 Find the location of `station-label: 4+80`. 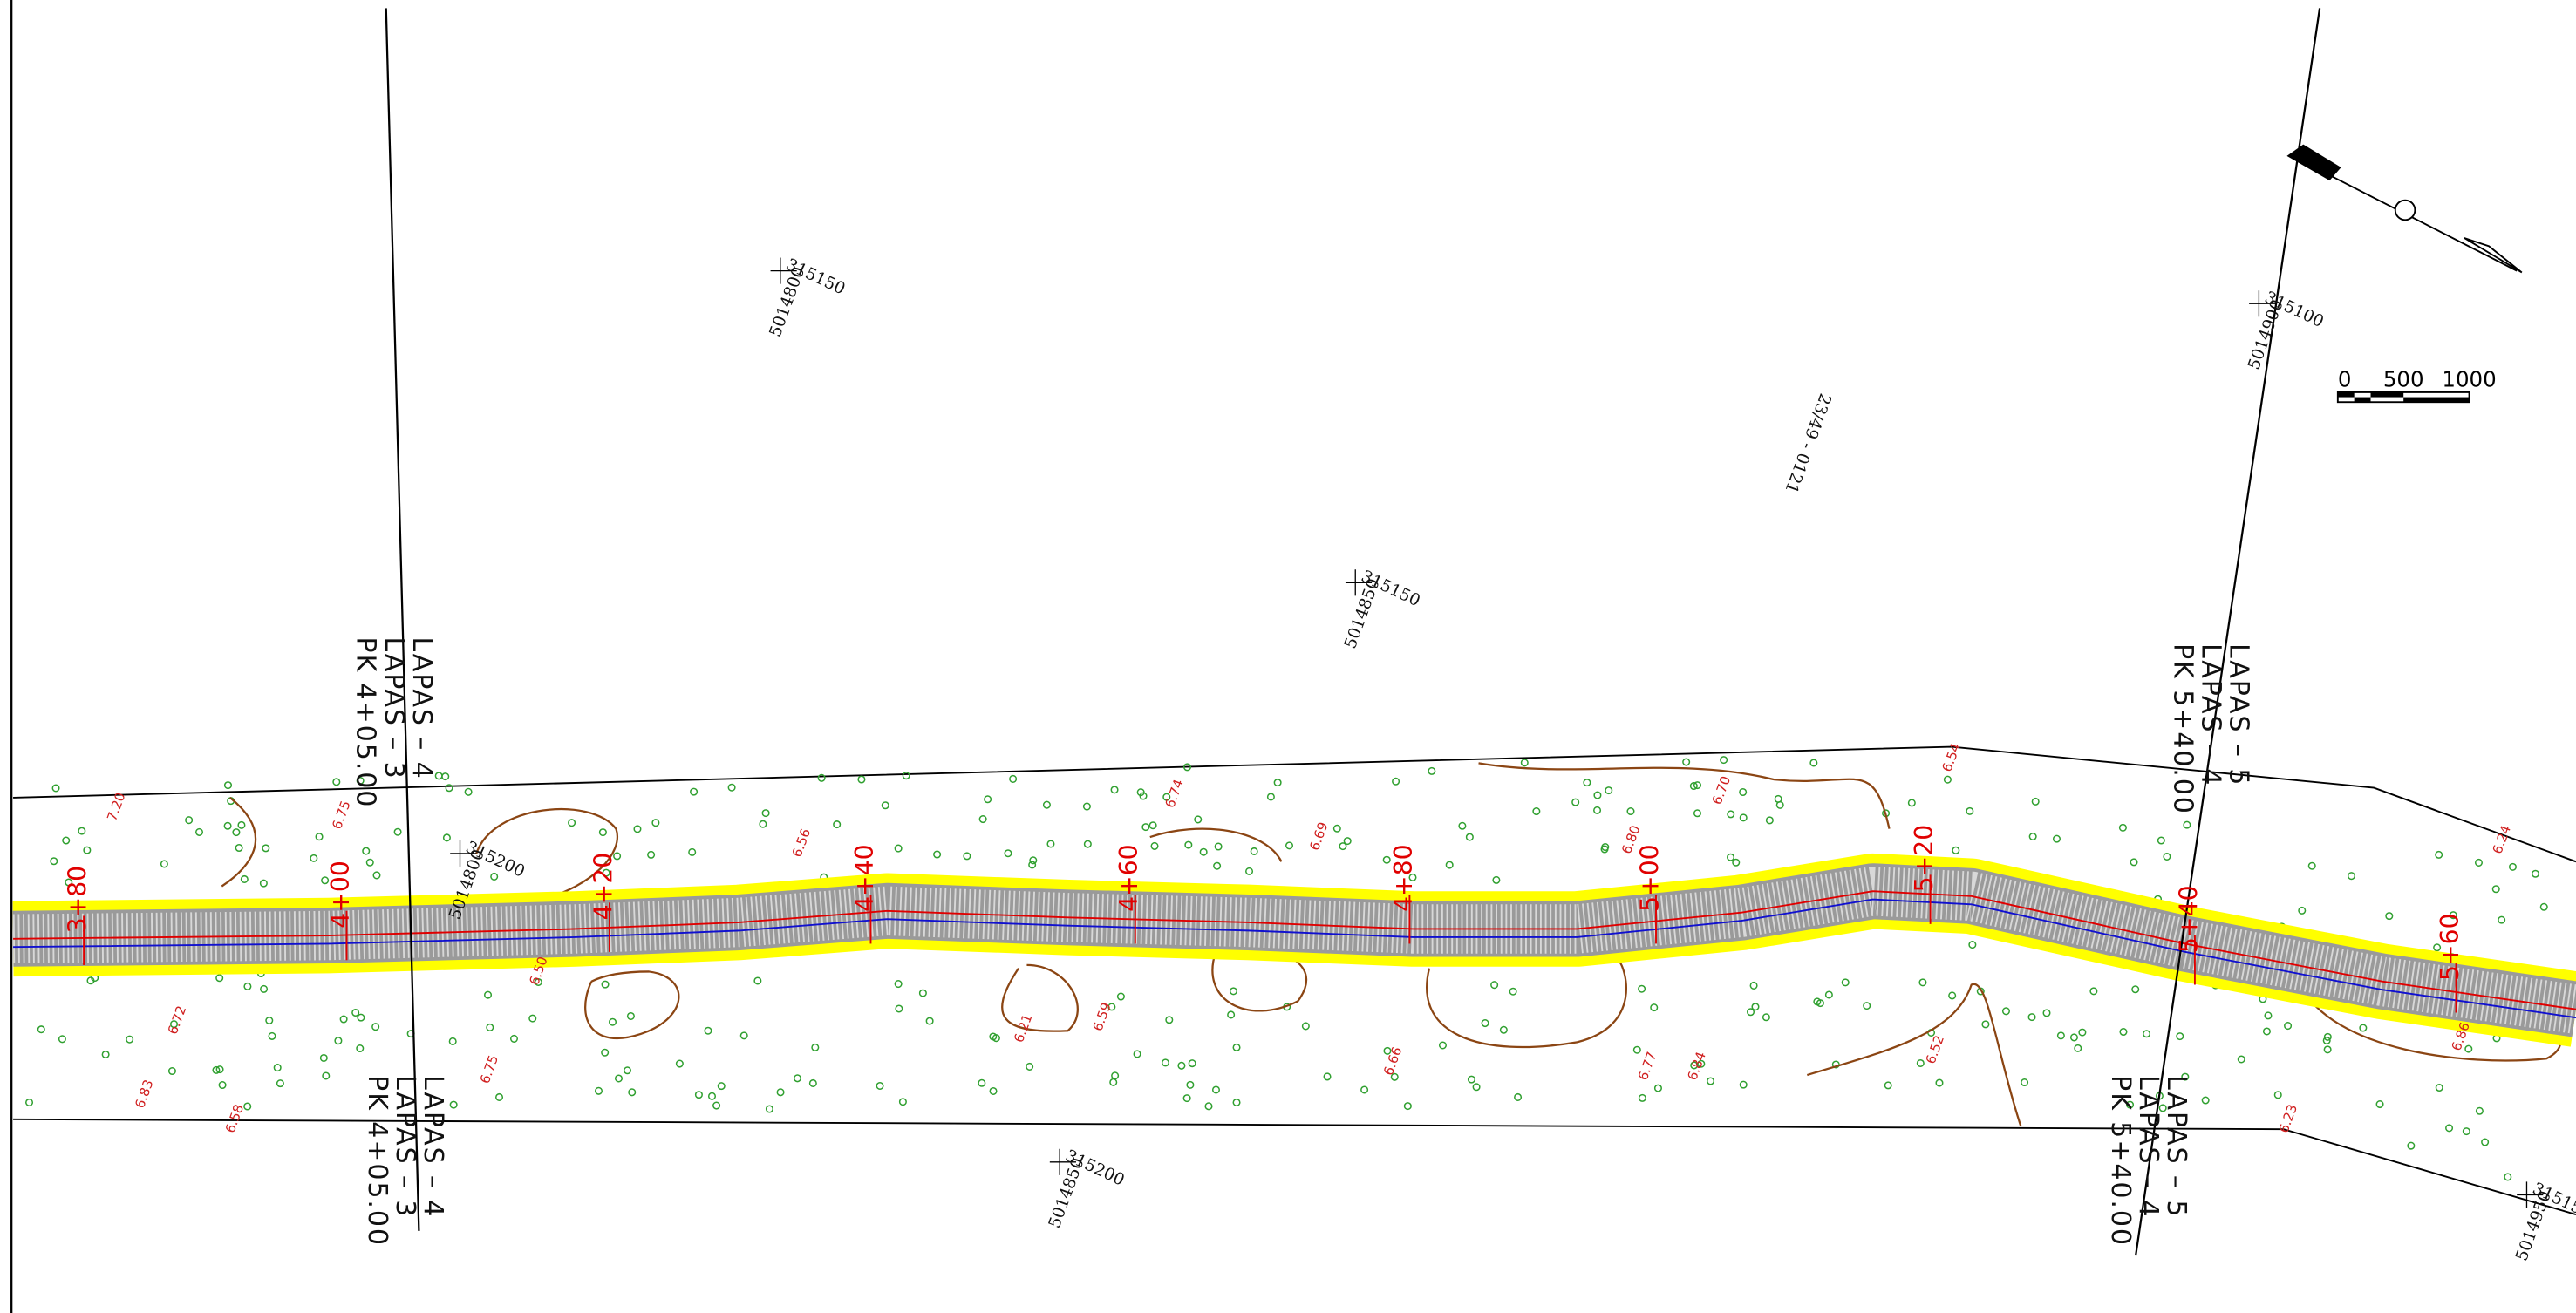

station-label: 4+80 is located at coordinates (1403, 878).